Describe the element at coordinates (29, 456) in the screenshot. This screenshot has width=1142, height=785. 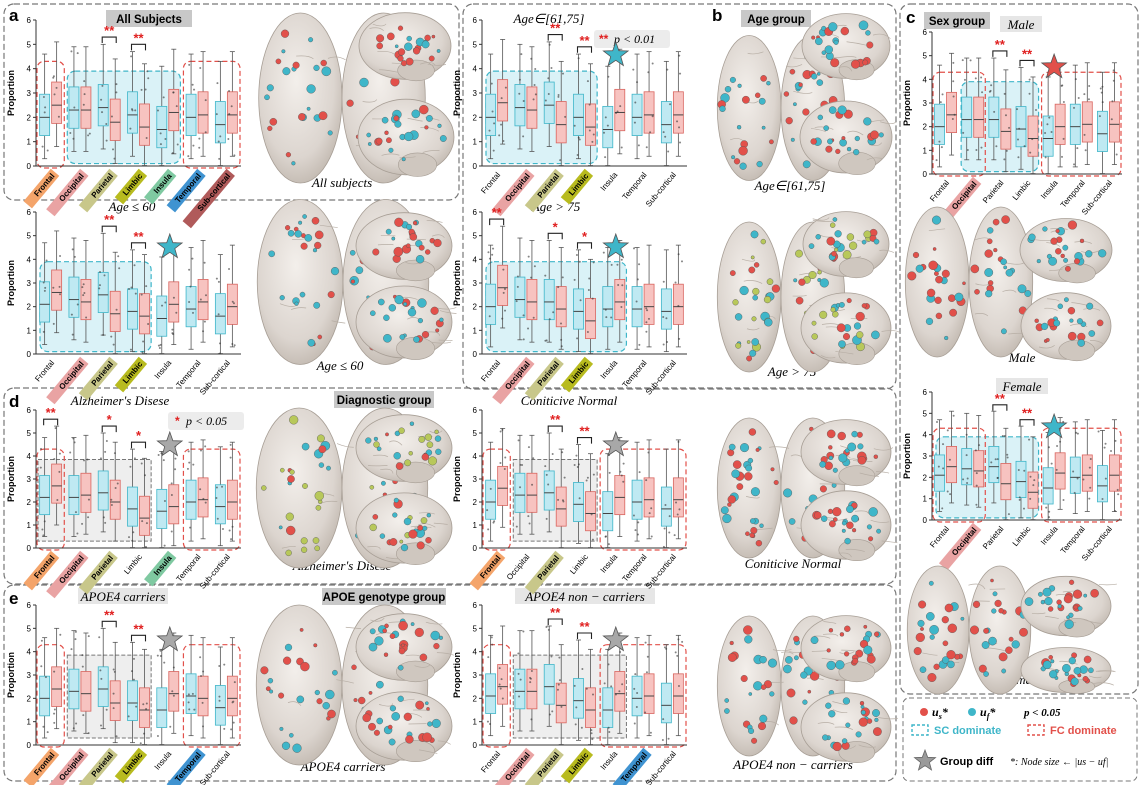
I see `chart-6-ytick-label-4: 4` at that location.